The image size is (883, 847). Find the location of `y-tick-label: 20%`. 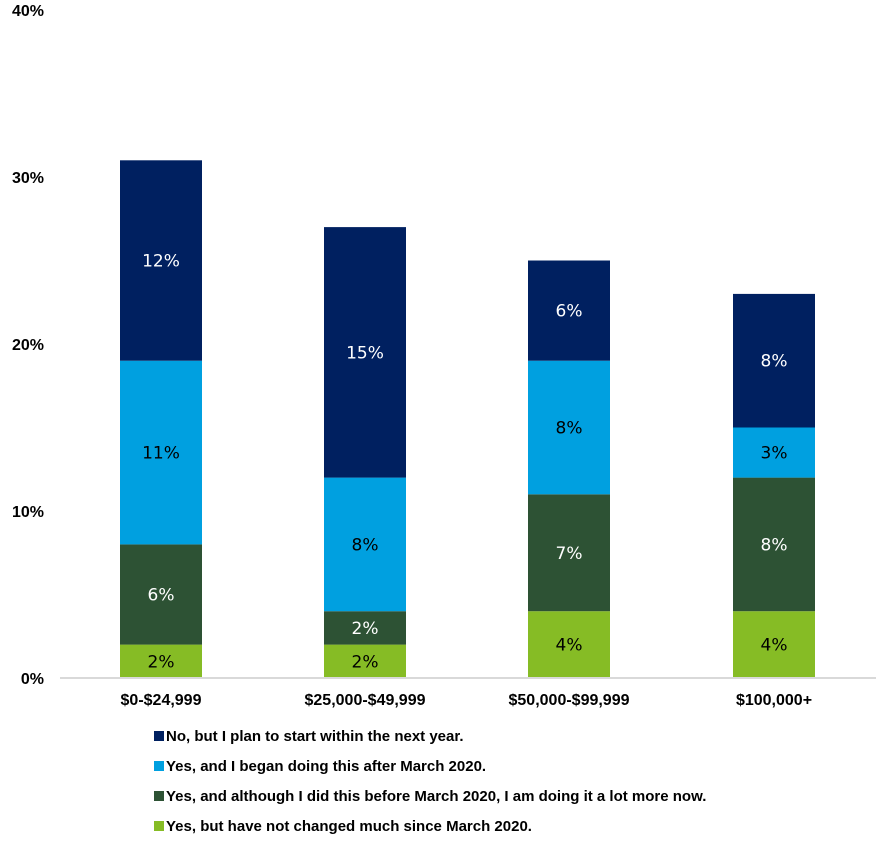

y-tick-label: 20% is located at coordinates (28, 345).